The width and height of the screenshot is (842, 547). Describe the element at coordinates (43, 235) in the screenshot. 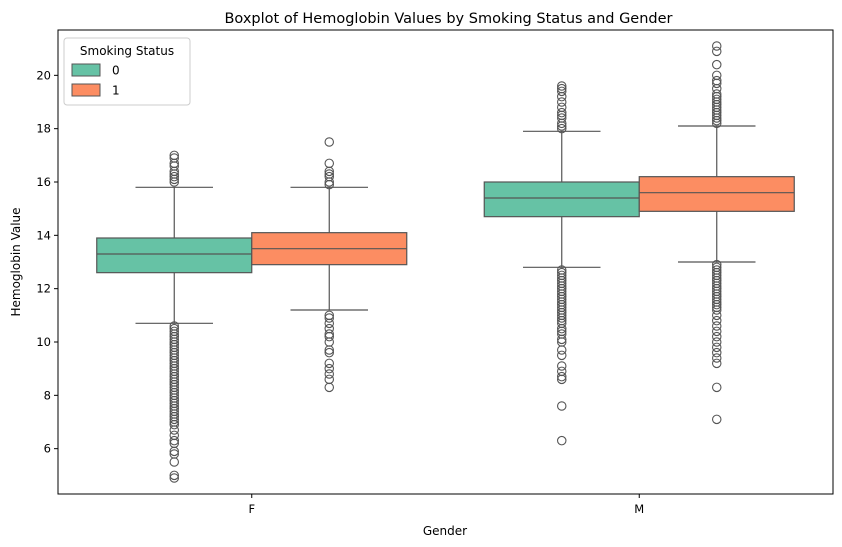

I see `y-tick-label: 14` at that location.